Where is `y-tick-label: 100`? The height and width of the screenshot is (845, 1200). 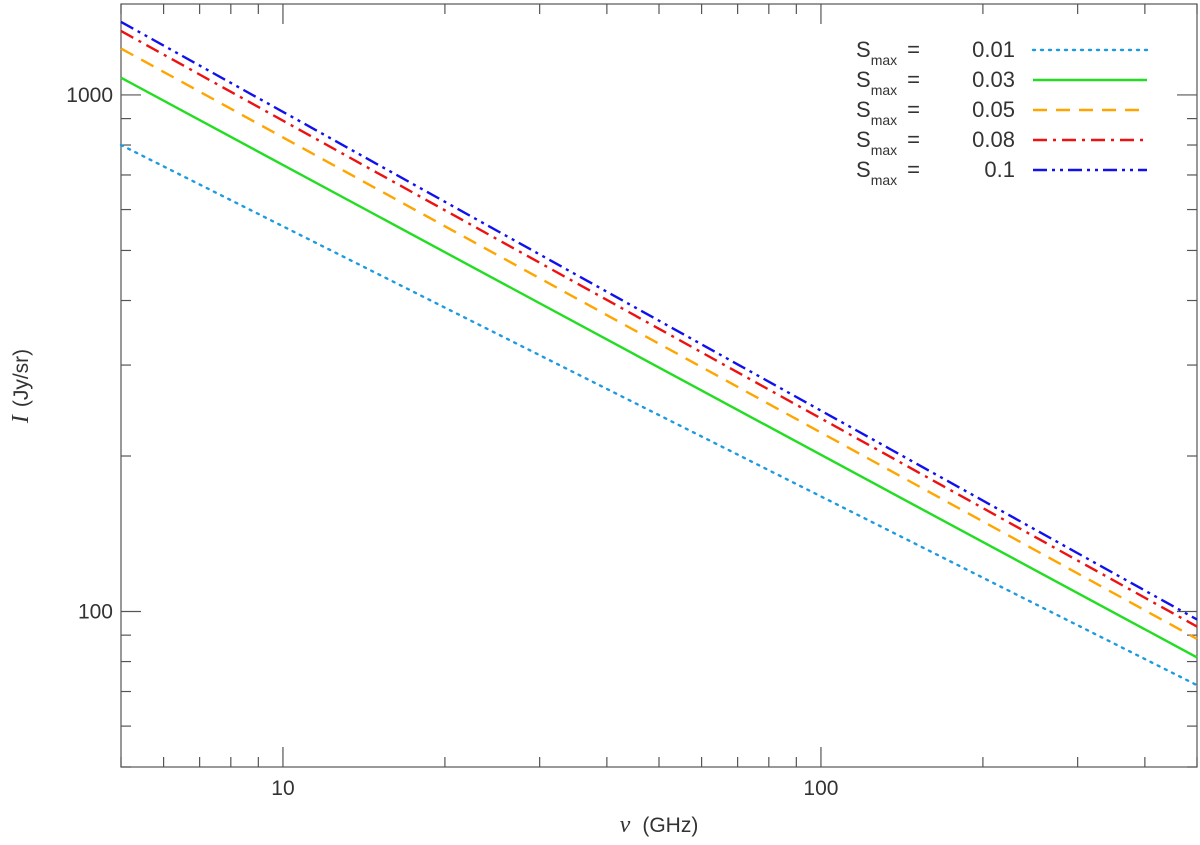
y-tick-label: 100 is located at coordinates (95, 612).